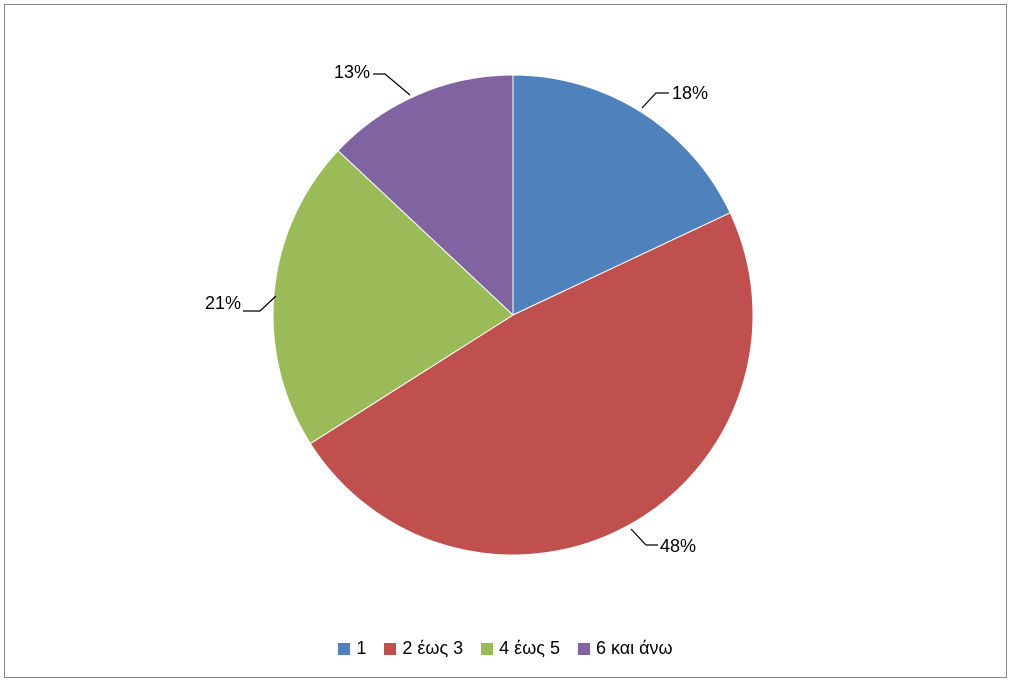 The image size is (1011, 682). What do you see at coordinates (634, 648) in the screenshot?
I see `legend-label-4: 6 και άνω` at bounding box center [634, 648].